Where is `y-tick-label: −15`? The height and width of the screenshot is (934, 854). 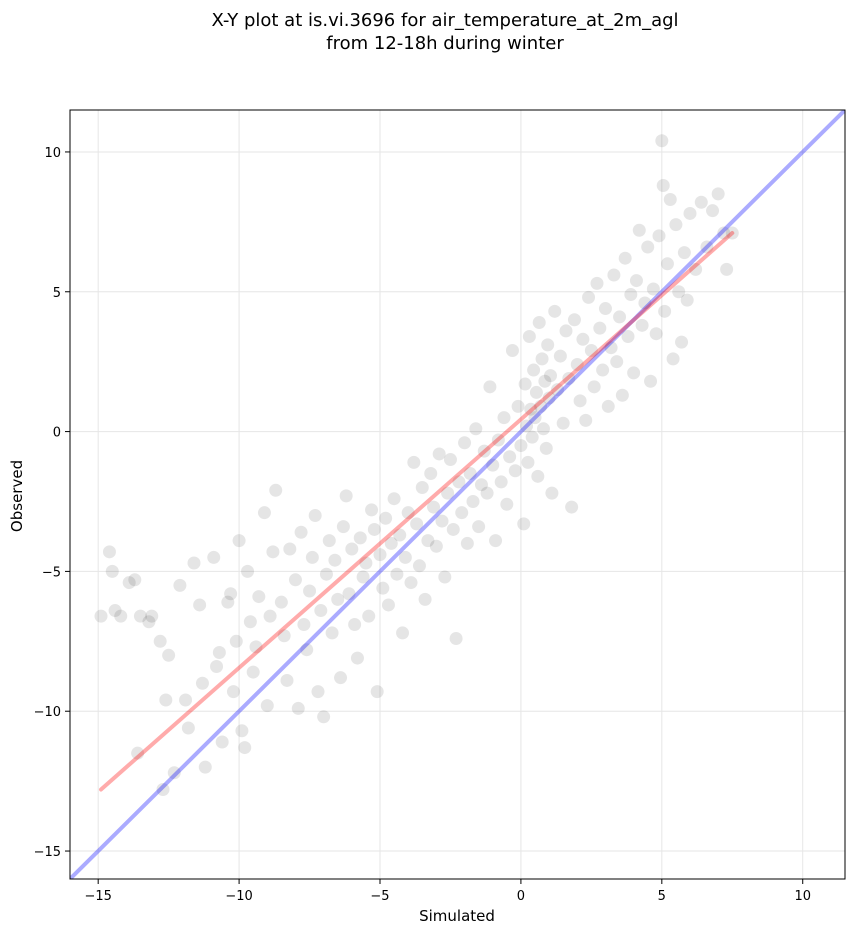 y-tick-label: −15 is located at coordinates (47, 852).